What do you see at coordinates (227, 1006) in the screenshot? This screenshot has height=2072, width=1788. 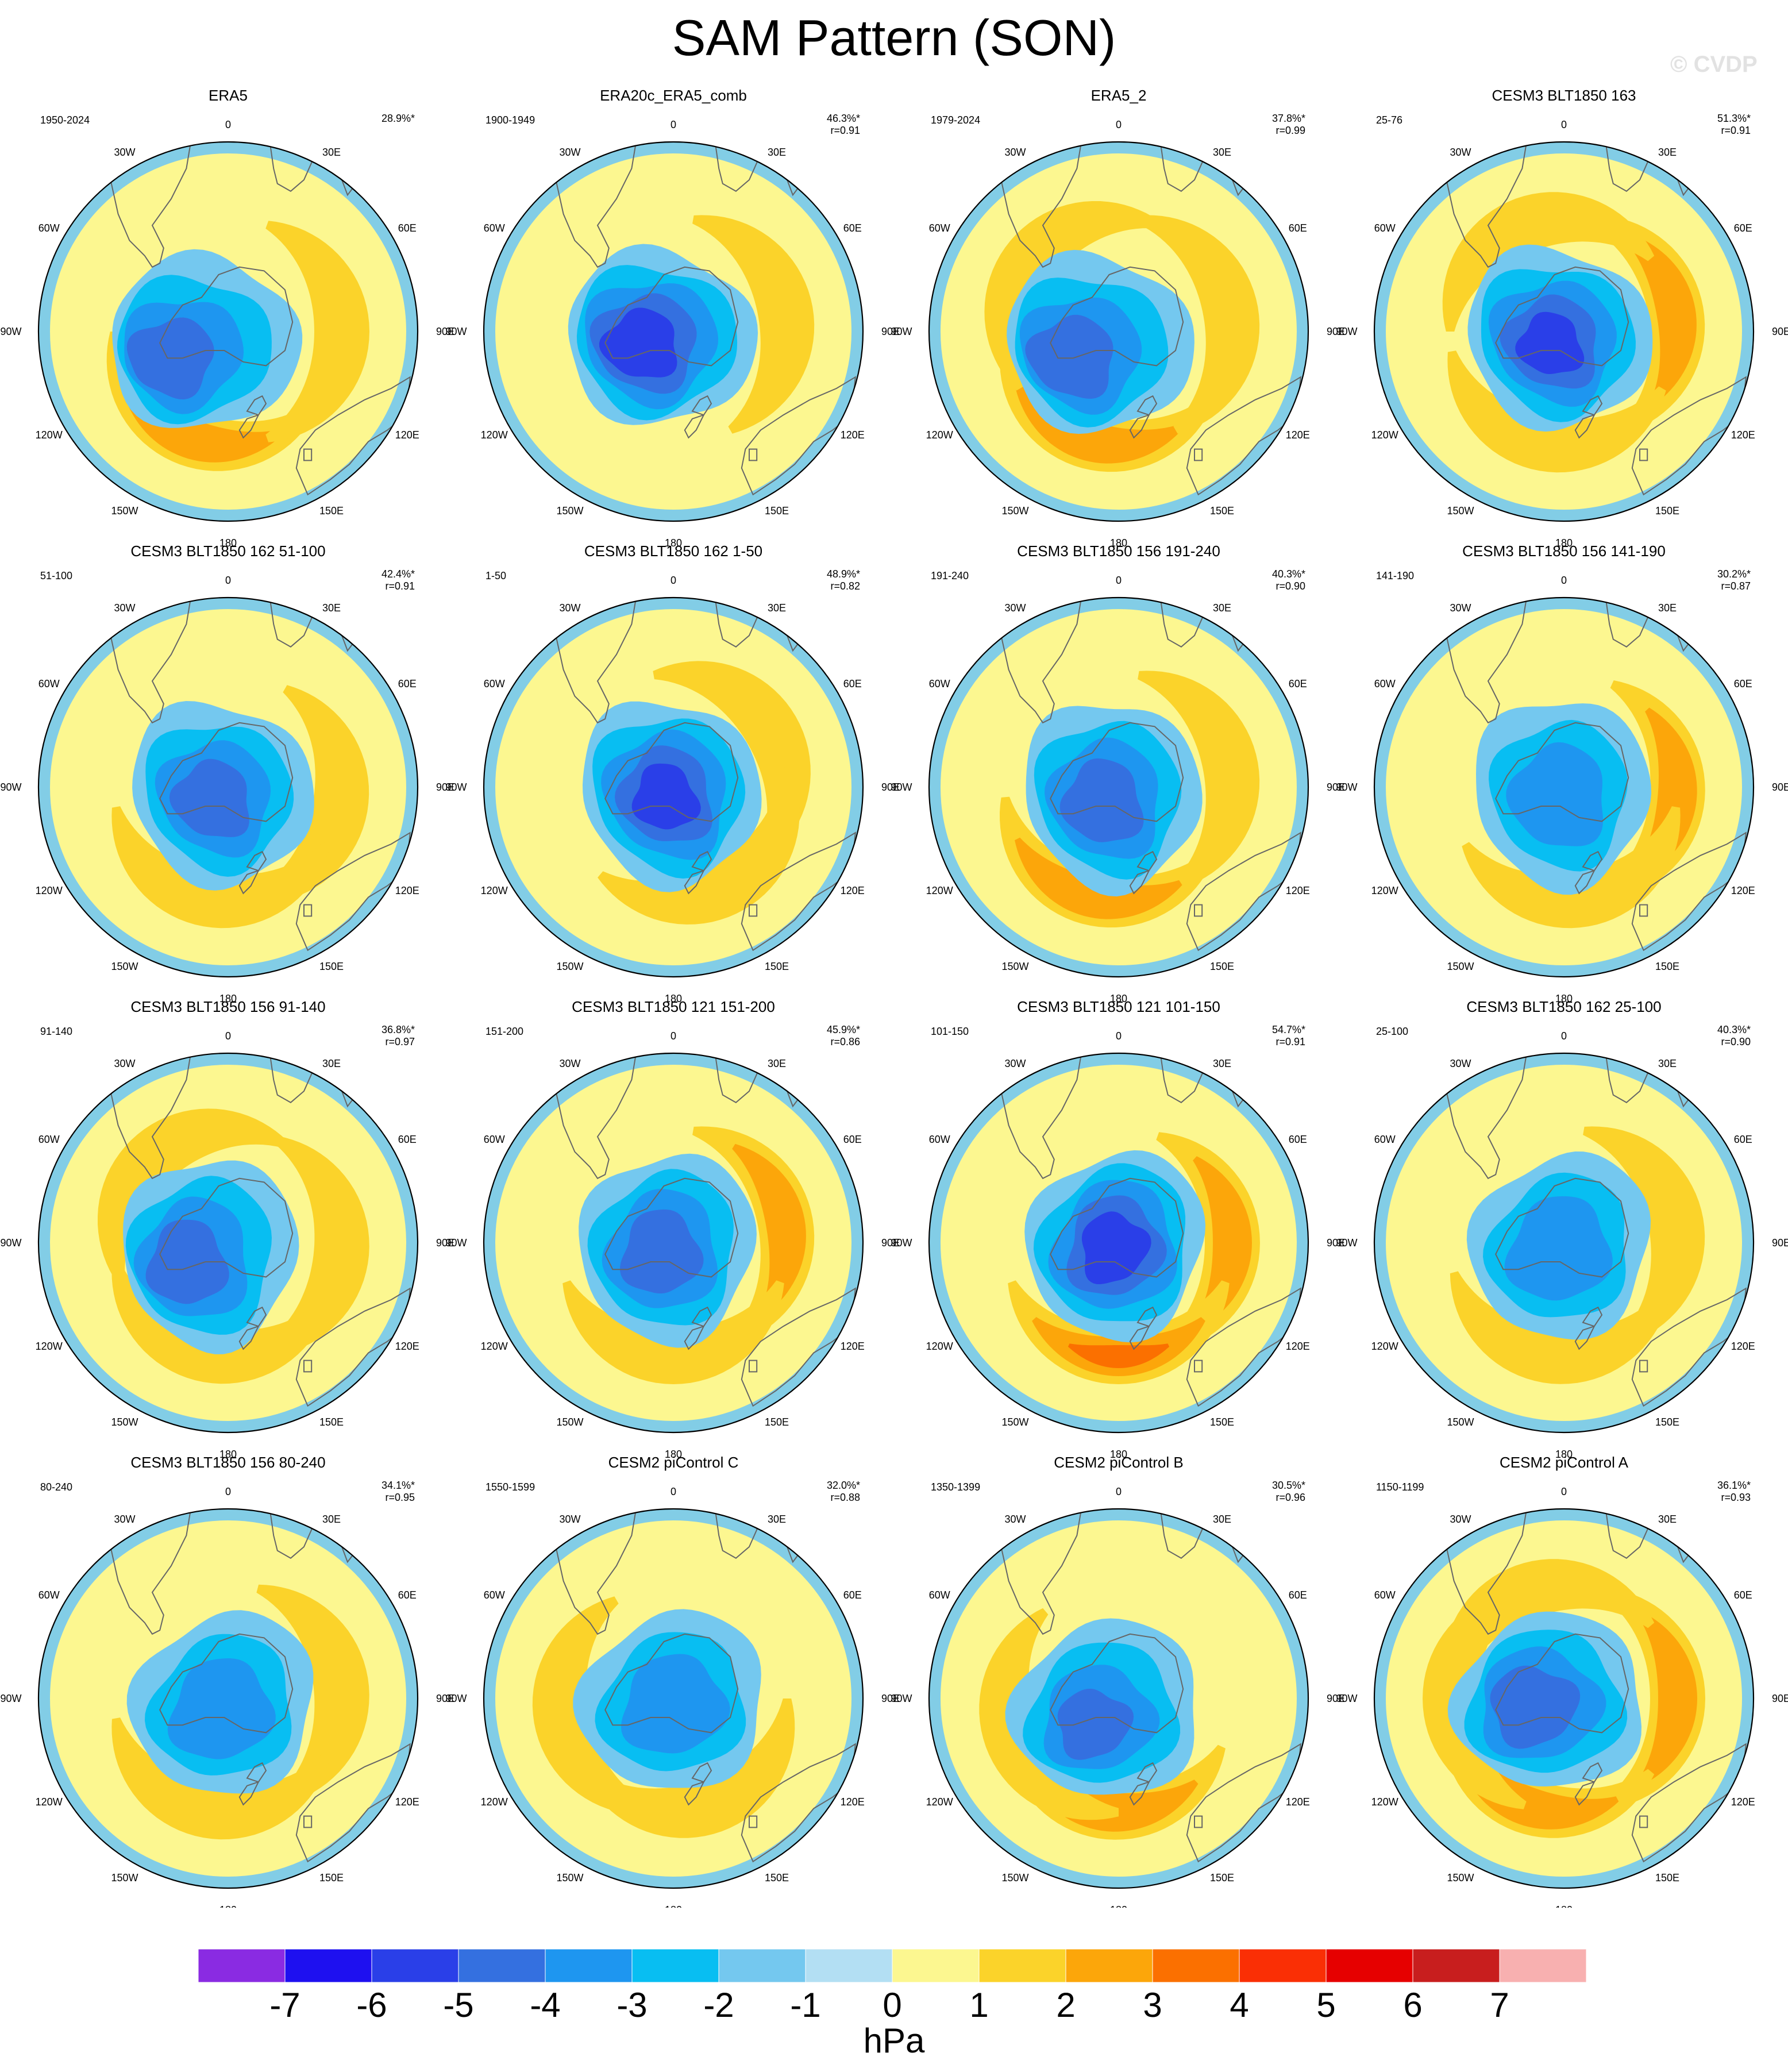 I see `panel-title: CESM3 BLT1850 156 91-140` at bounding box center [227, 1006].